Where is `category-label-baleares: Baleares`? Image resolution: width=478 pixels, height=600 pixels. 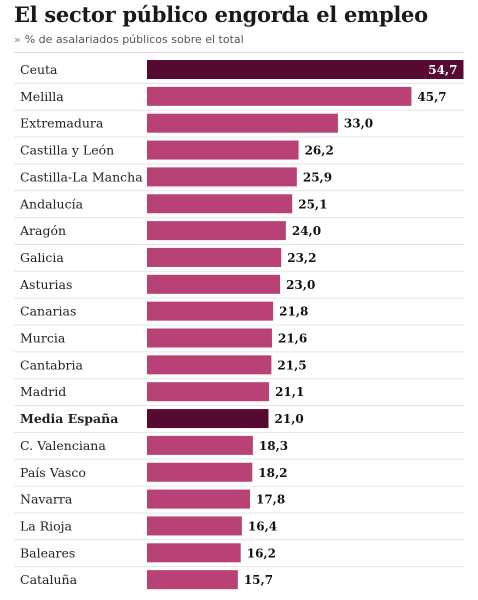 category-label-baleares: Baleares is located at coordinates (47, 552).